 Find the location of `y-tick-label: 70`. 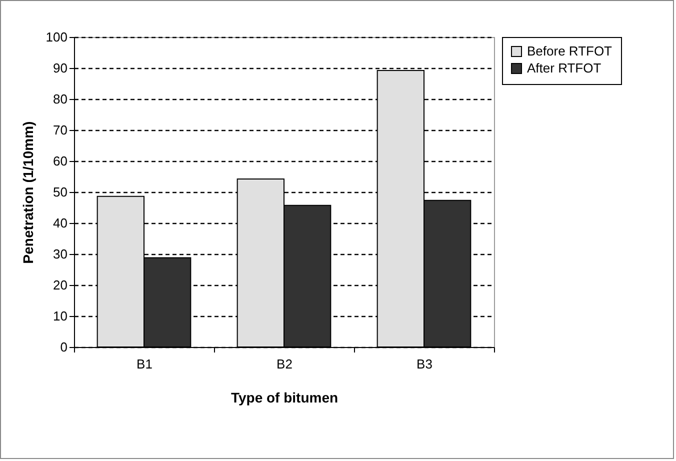

y-tick-label: 70 is located at coordinates (60, 130).